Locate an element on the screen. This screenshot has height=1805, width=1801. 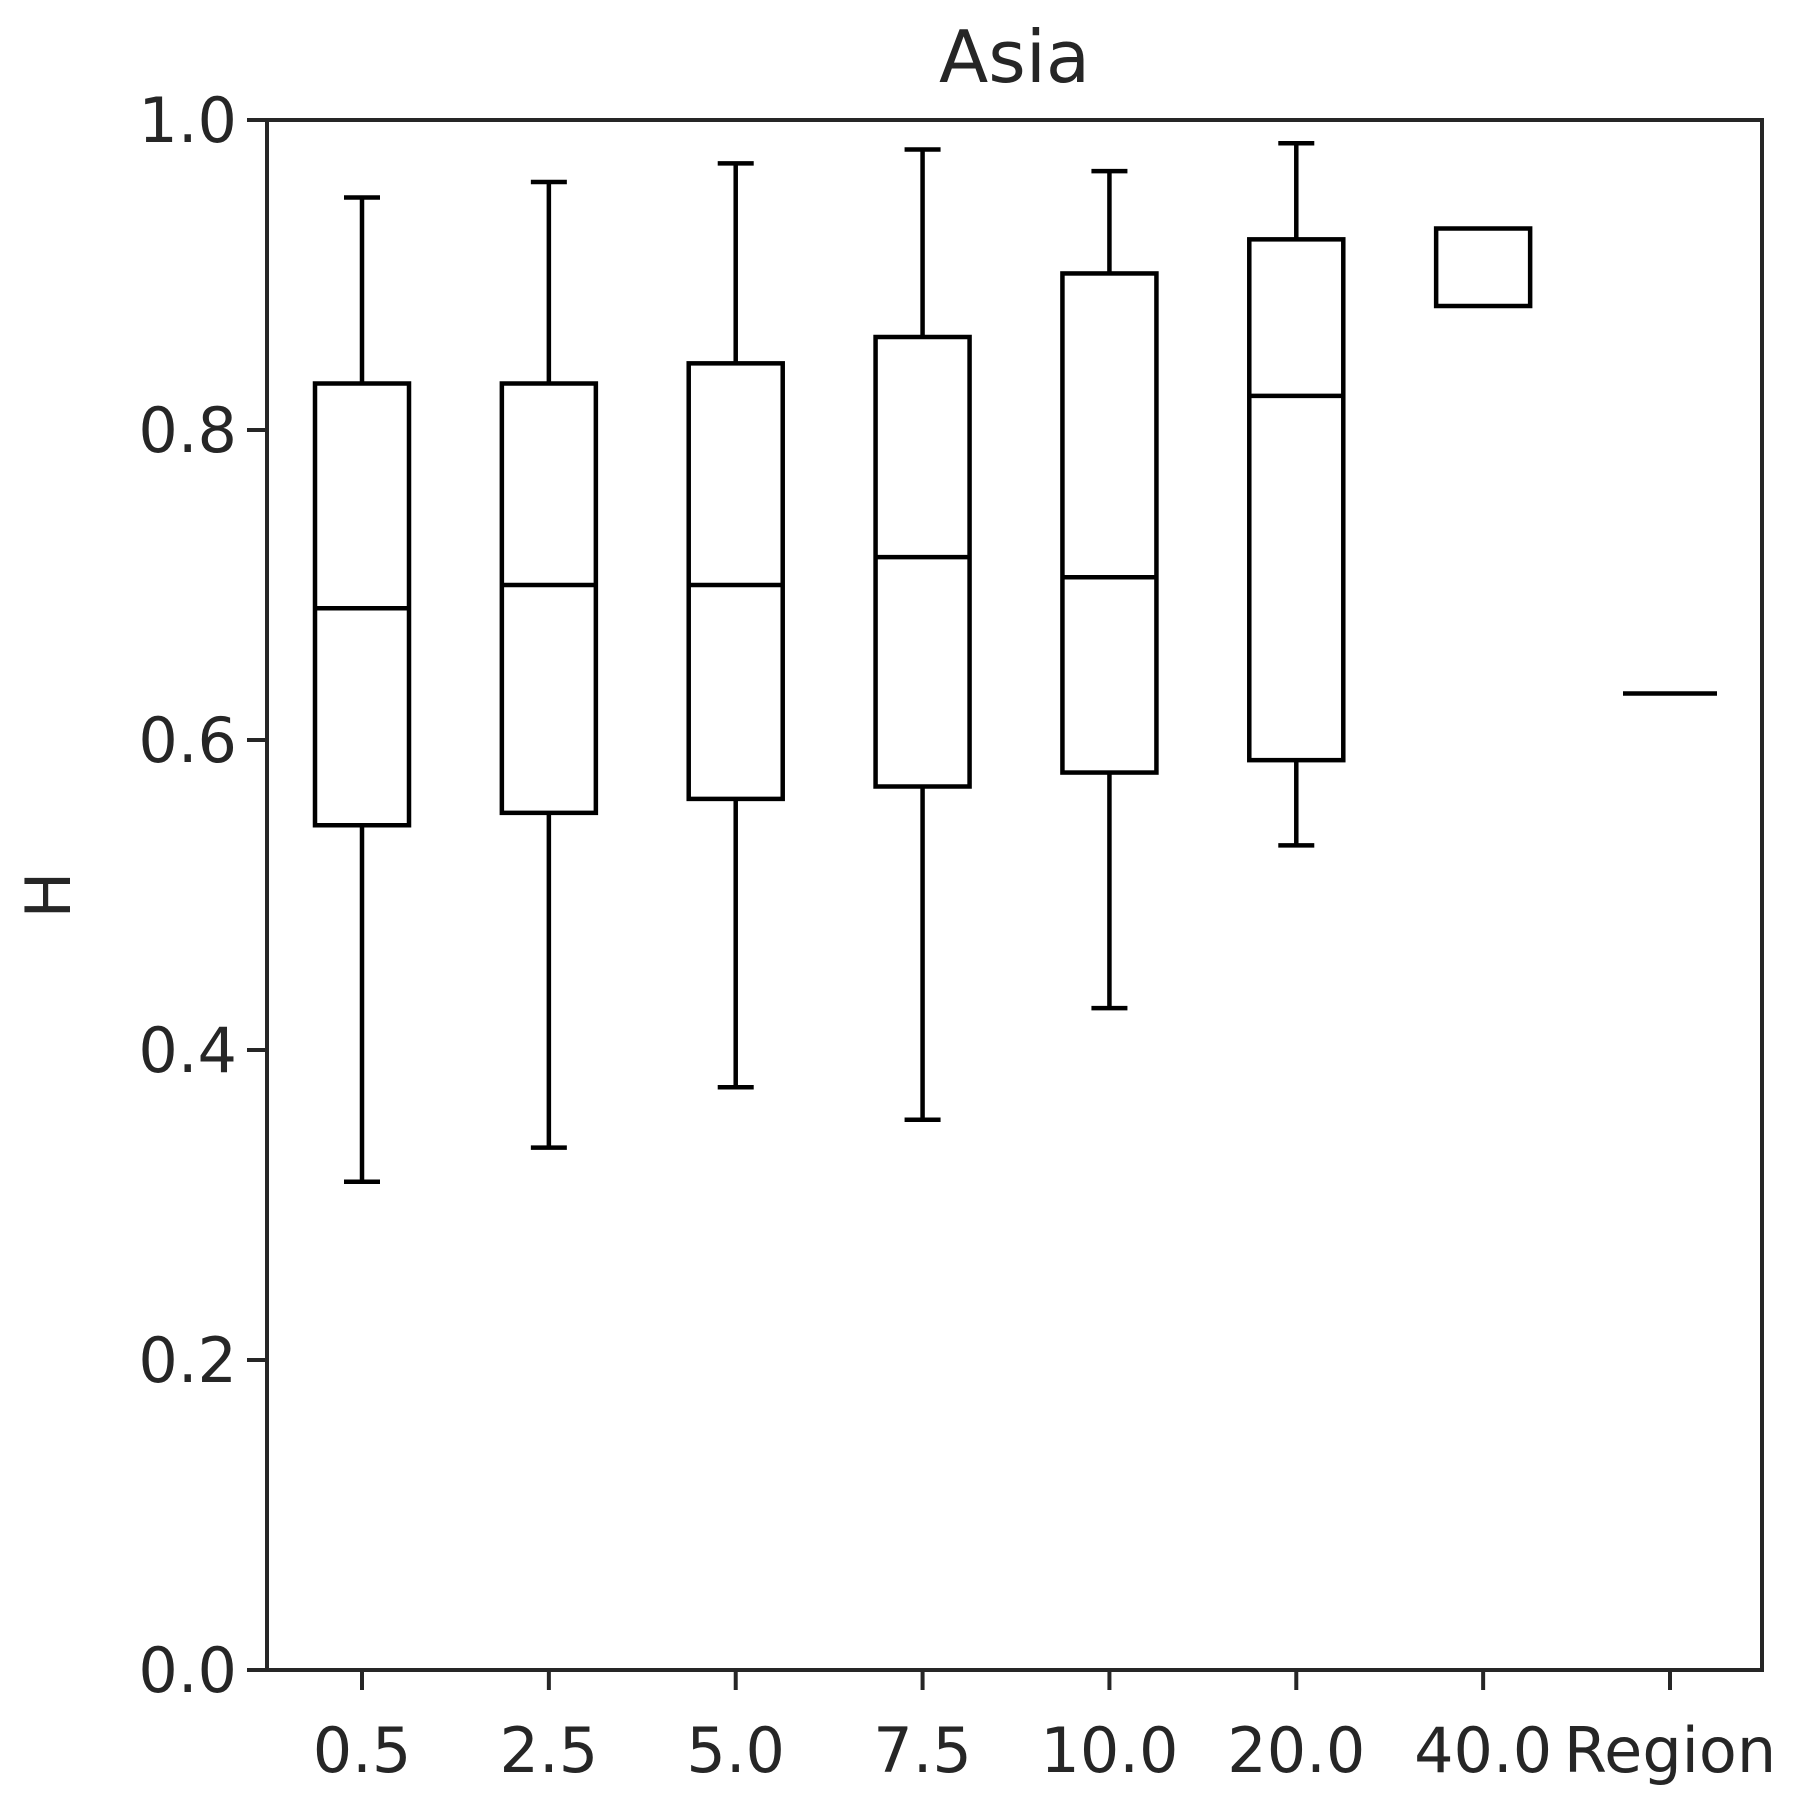
x-tick-label: 5.0 is located at coordinates (735, 1750).